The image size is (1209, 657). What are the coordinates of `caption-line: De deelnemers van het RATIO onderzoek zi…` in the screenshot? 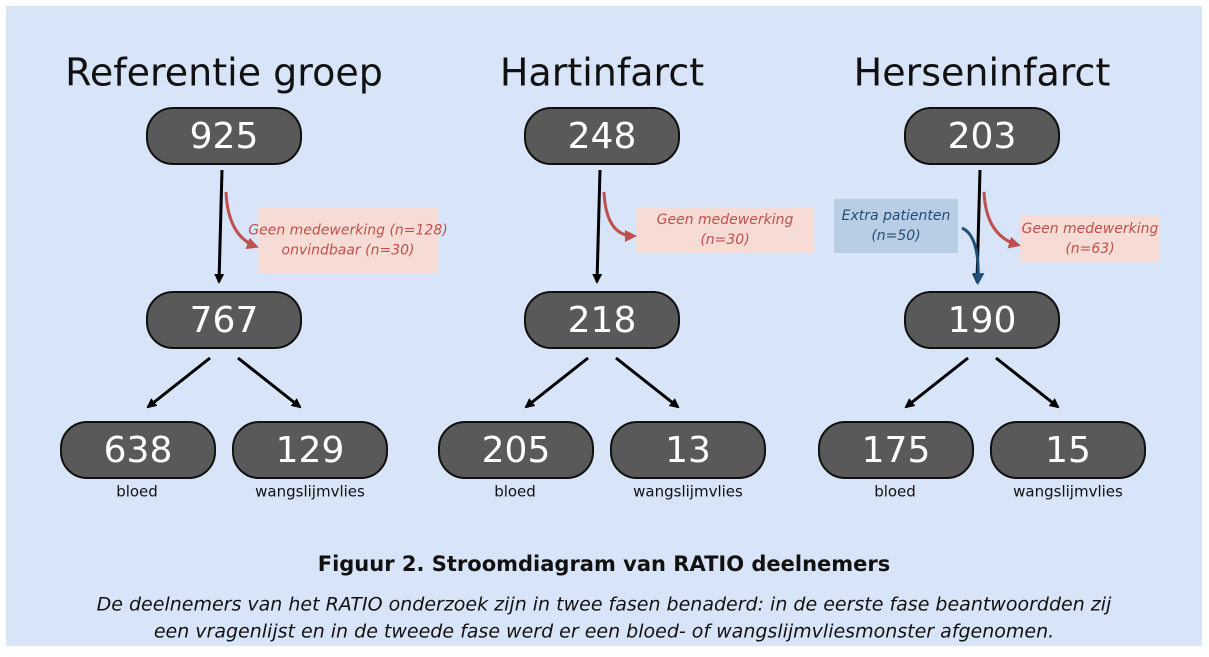 It's located at (604, 605).